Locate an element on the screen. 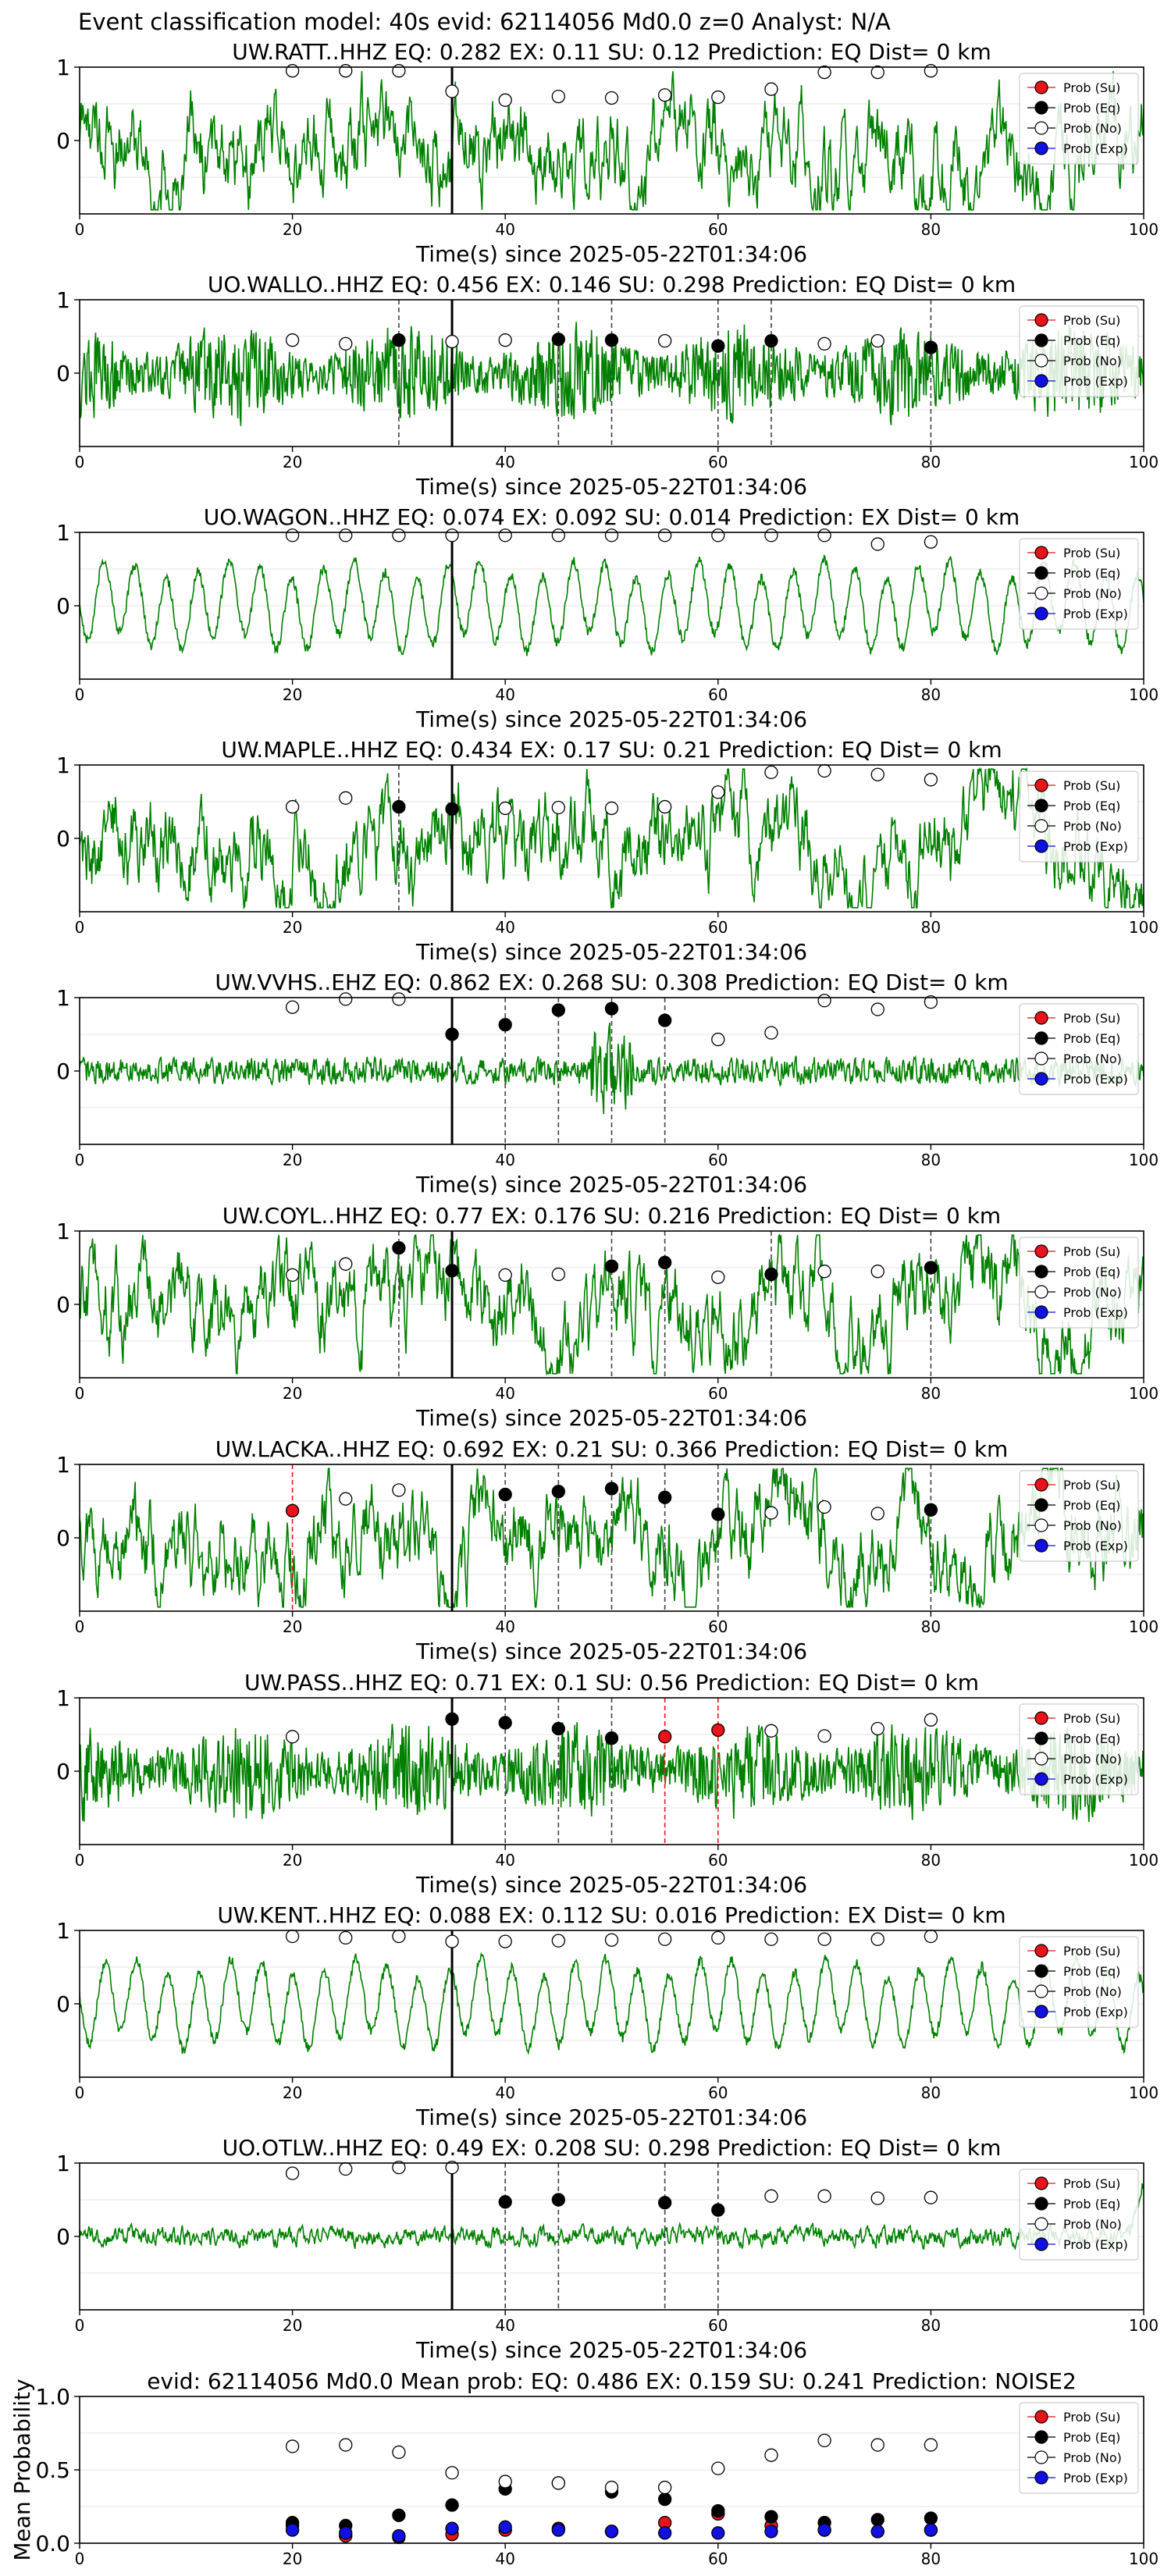 The width and height of the screenshot is (1171, 2576). y-tick-label: 0.0 is located at coordinates (52, 2543).